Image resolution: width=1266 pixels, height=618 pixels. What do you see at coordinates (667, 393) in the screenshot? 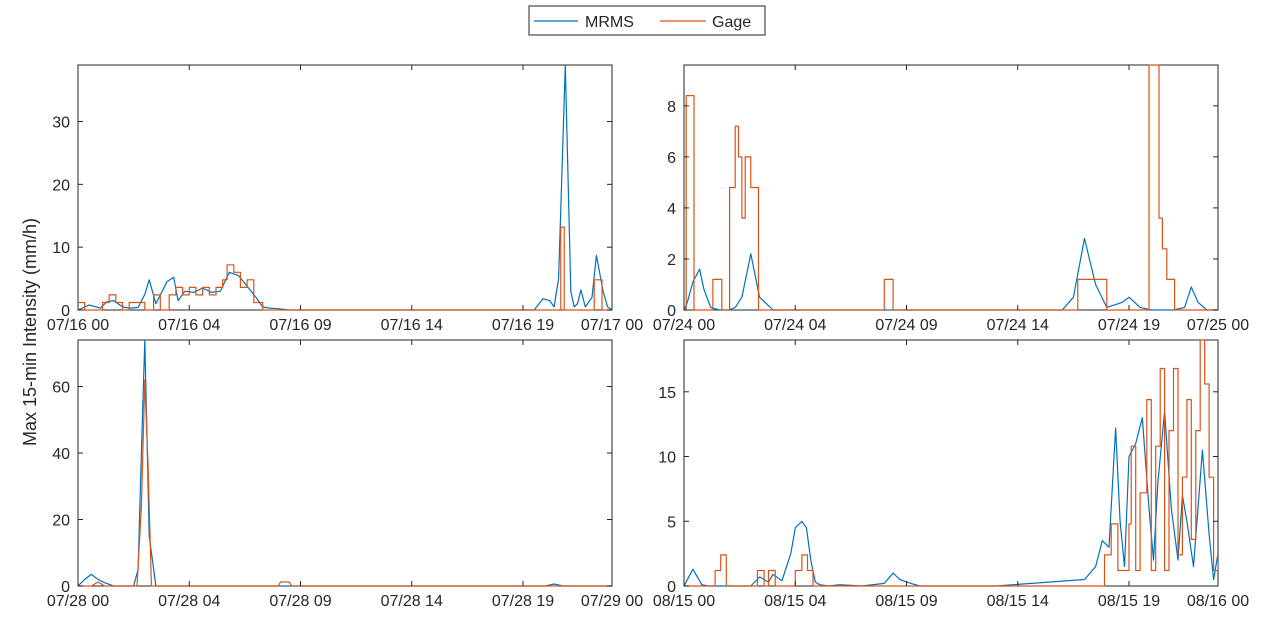
I see `y-tick-label: 15` at bounding box center [667, 393].